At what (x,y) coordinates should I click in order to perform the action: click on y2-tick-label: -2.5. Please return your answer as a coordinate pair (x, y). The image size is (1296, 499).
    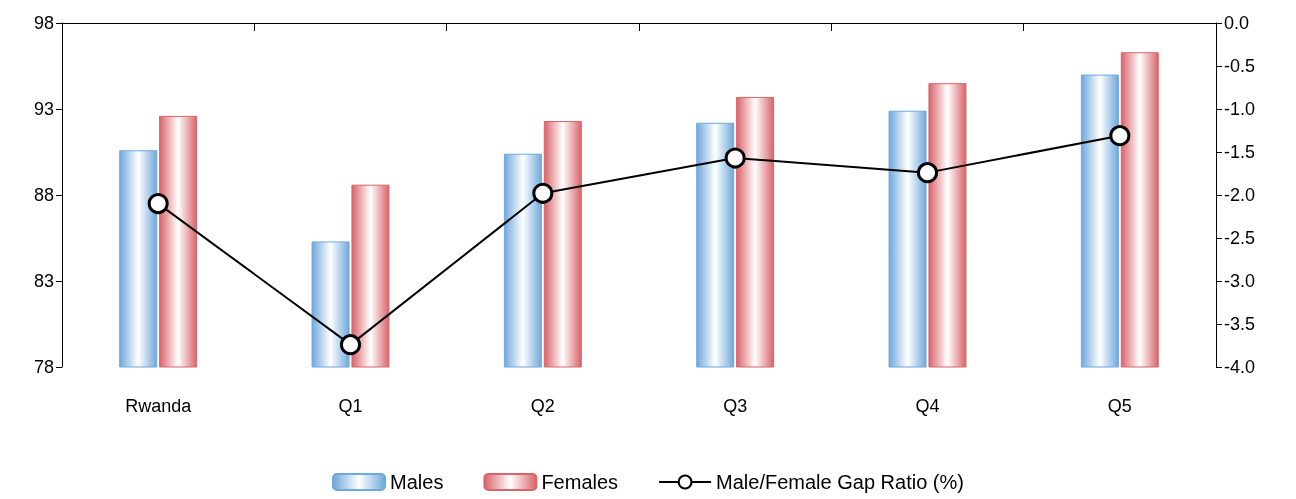
    Looking at the image, I should click on (1240, 238).